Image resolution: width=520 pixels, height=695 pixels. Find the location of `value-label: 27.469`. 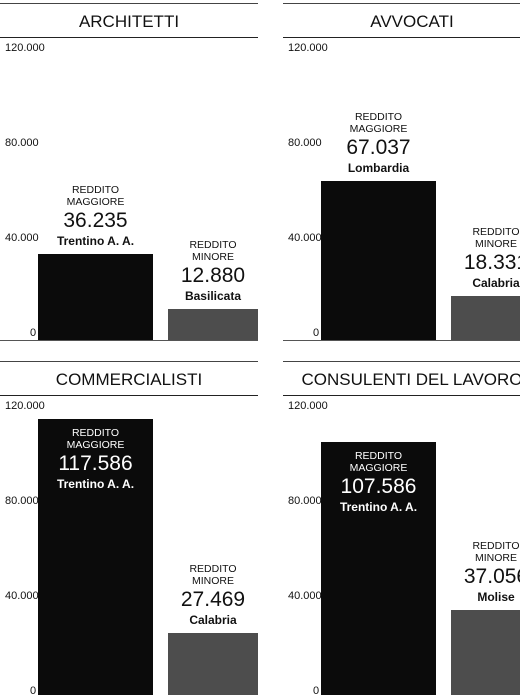

value-label: 27.469 is located at coordinates (213, 599).